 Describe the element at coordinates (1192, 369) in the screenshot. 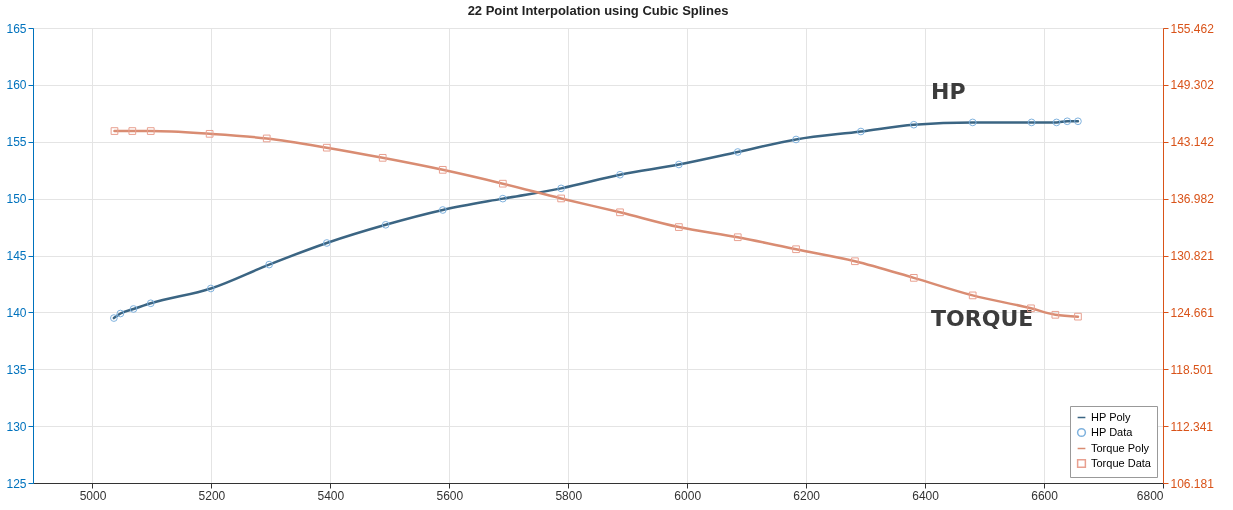

I see `y2-tick-label: 118.501` at that location.